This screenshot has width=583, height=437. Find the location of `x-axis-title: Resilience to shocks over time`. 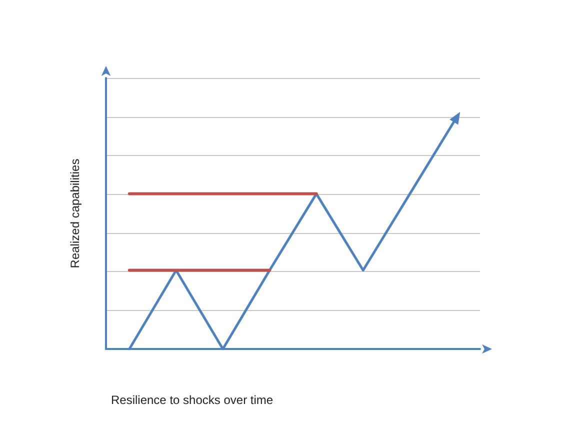

x-axis-title: Resilience to shocks over time is located at coordinates (192, 400).